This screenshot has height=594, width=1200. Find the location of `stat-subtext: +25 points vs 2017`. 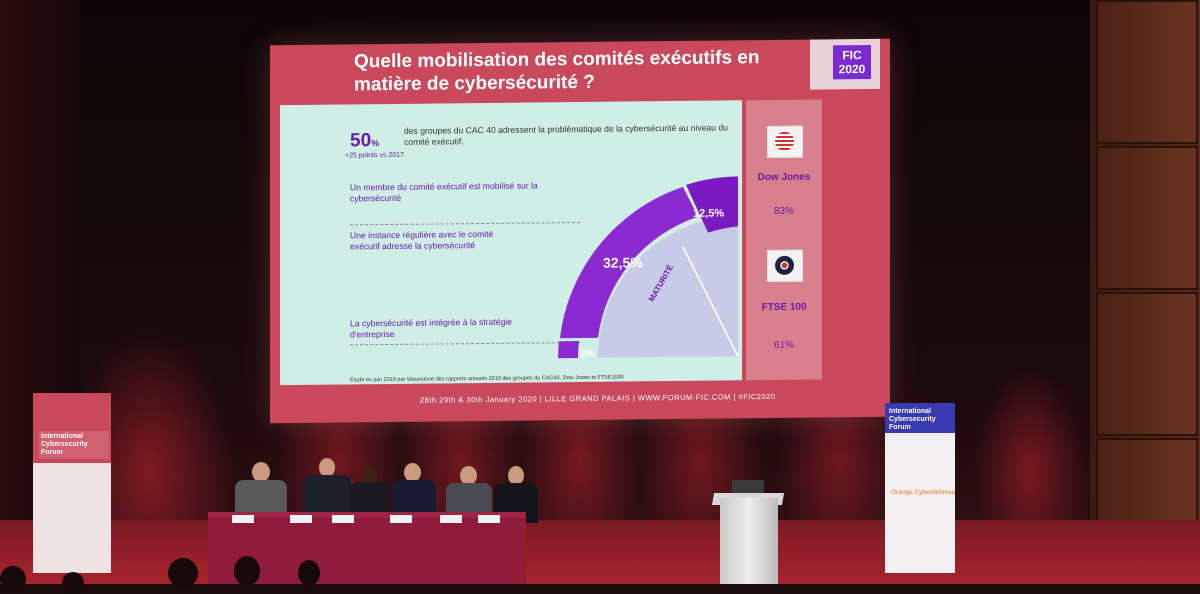

stat-subtext: +25 points vs 2017 is located at coordinates (374, 155).